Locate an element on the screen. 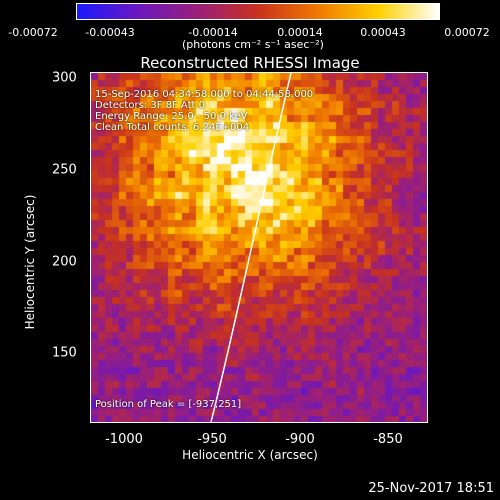 This screenshot has width=500, height=500. colorbar-tick: -0.00072 is located at coordinates (33, 32).